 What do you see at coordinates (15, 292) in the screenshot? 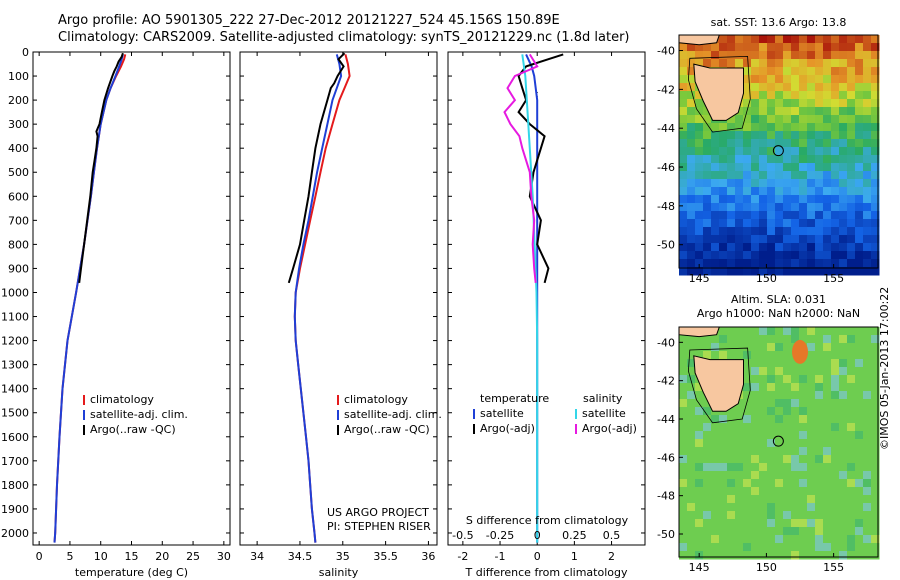
I see `y-tick-label: 1000` at bounding box center [15, 292].